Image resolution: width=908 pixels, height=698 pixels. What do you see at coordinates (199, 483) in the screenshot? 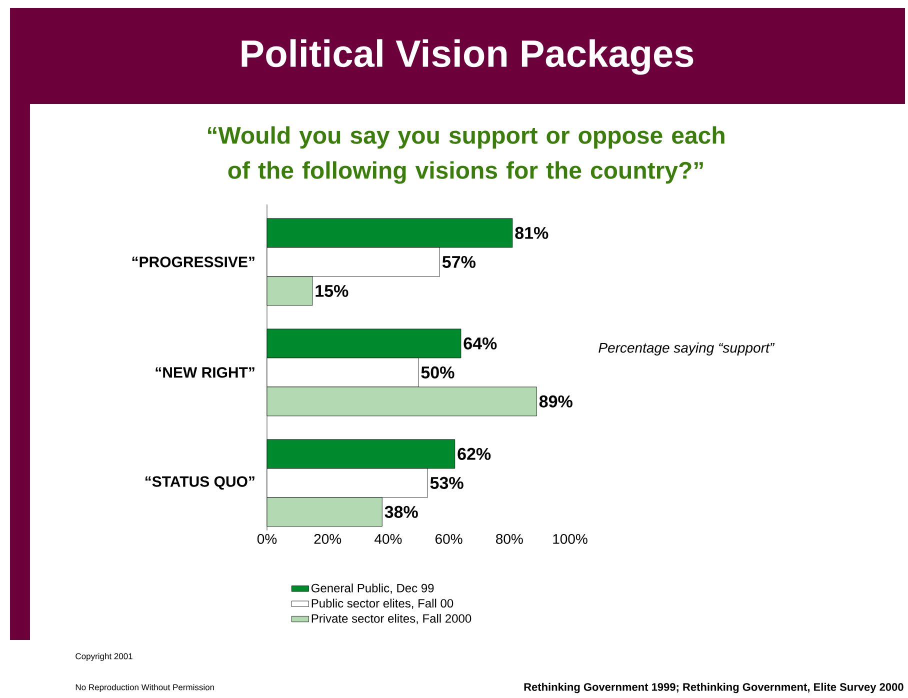
I see `y-tick-label: “STATUS QUO”` at bounding box center [199, 483].